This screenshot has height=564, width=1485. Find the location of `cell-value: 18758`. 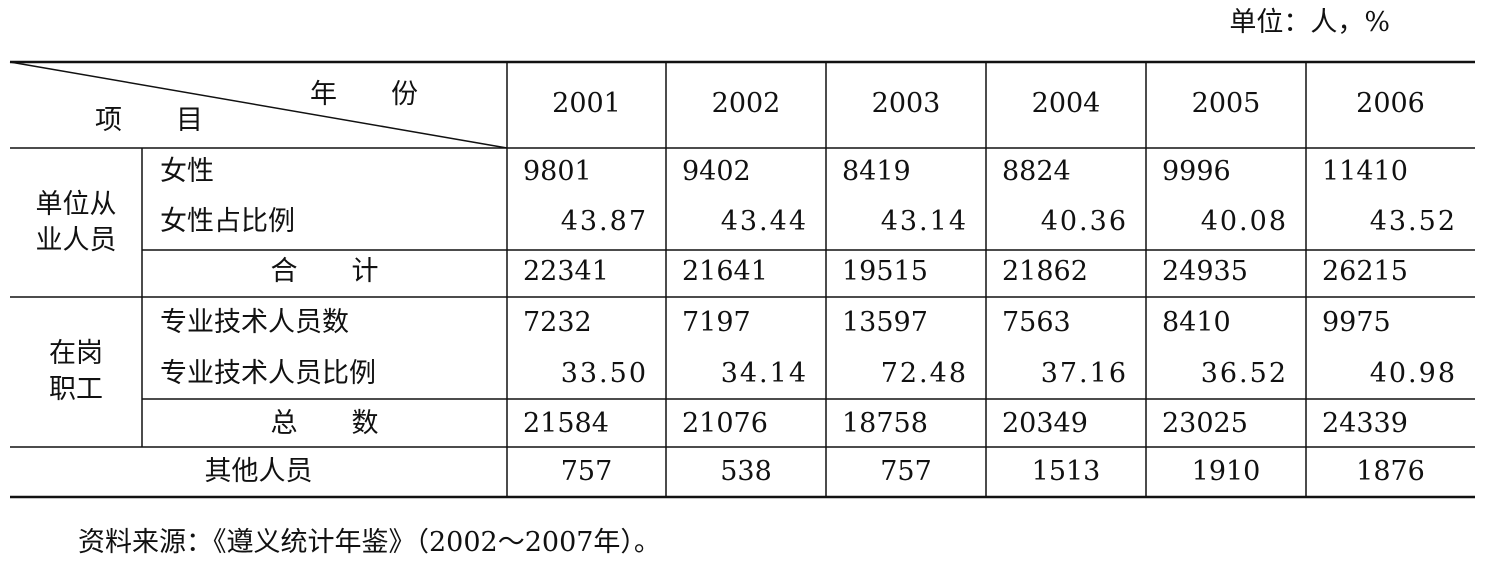

cell-value: 18758 is located at coordinates (885, 423).